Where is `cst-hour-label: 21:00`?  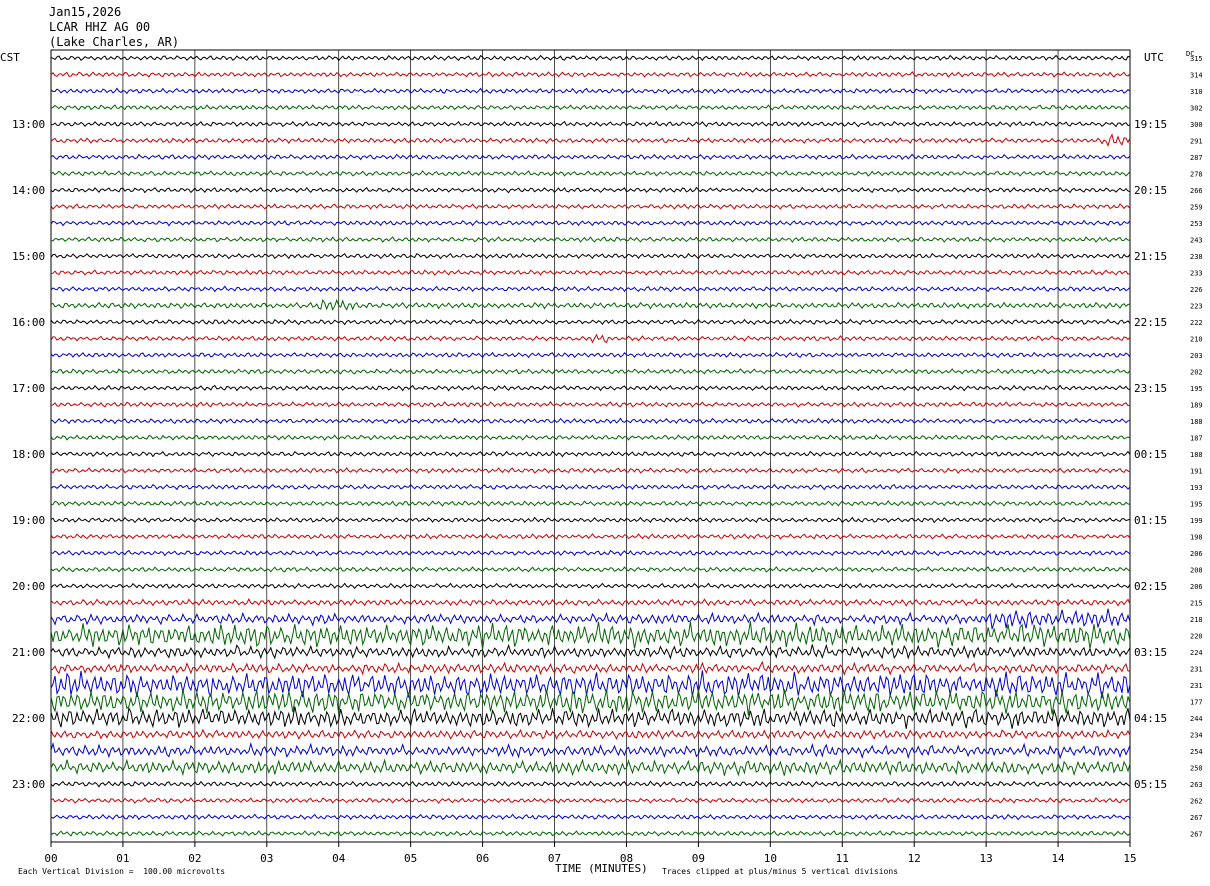
cst-hour-label: 21:00 is located at coordinates (28, 652).